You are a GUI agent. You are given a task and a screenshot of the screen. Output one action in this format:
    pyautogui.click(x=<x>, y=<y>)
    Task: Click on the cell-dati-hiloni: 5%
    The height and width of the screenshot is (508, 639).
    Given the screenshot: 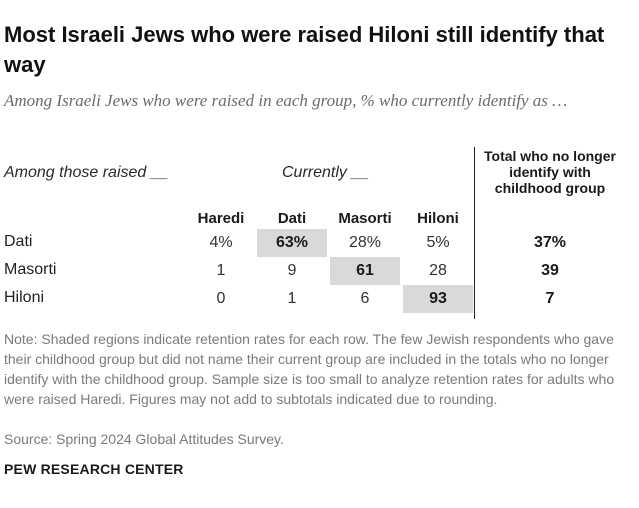 What is the action you would take?
    pyautogui.click(x=438, y=242)
    